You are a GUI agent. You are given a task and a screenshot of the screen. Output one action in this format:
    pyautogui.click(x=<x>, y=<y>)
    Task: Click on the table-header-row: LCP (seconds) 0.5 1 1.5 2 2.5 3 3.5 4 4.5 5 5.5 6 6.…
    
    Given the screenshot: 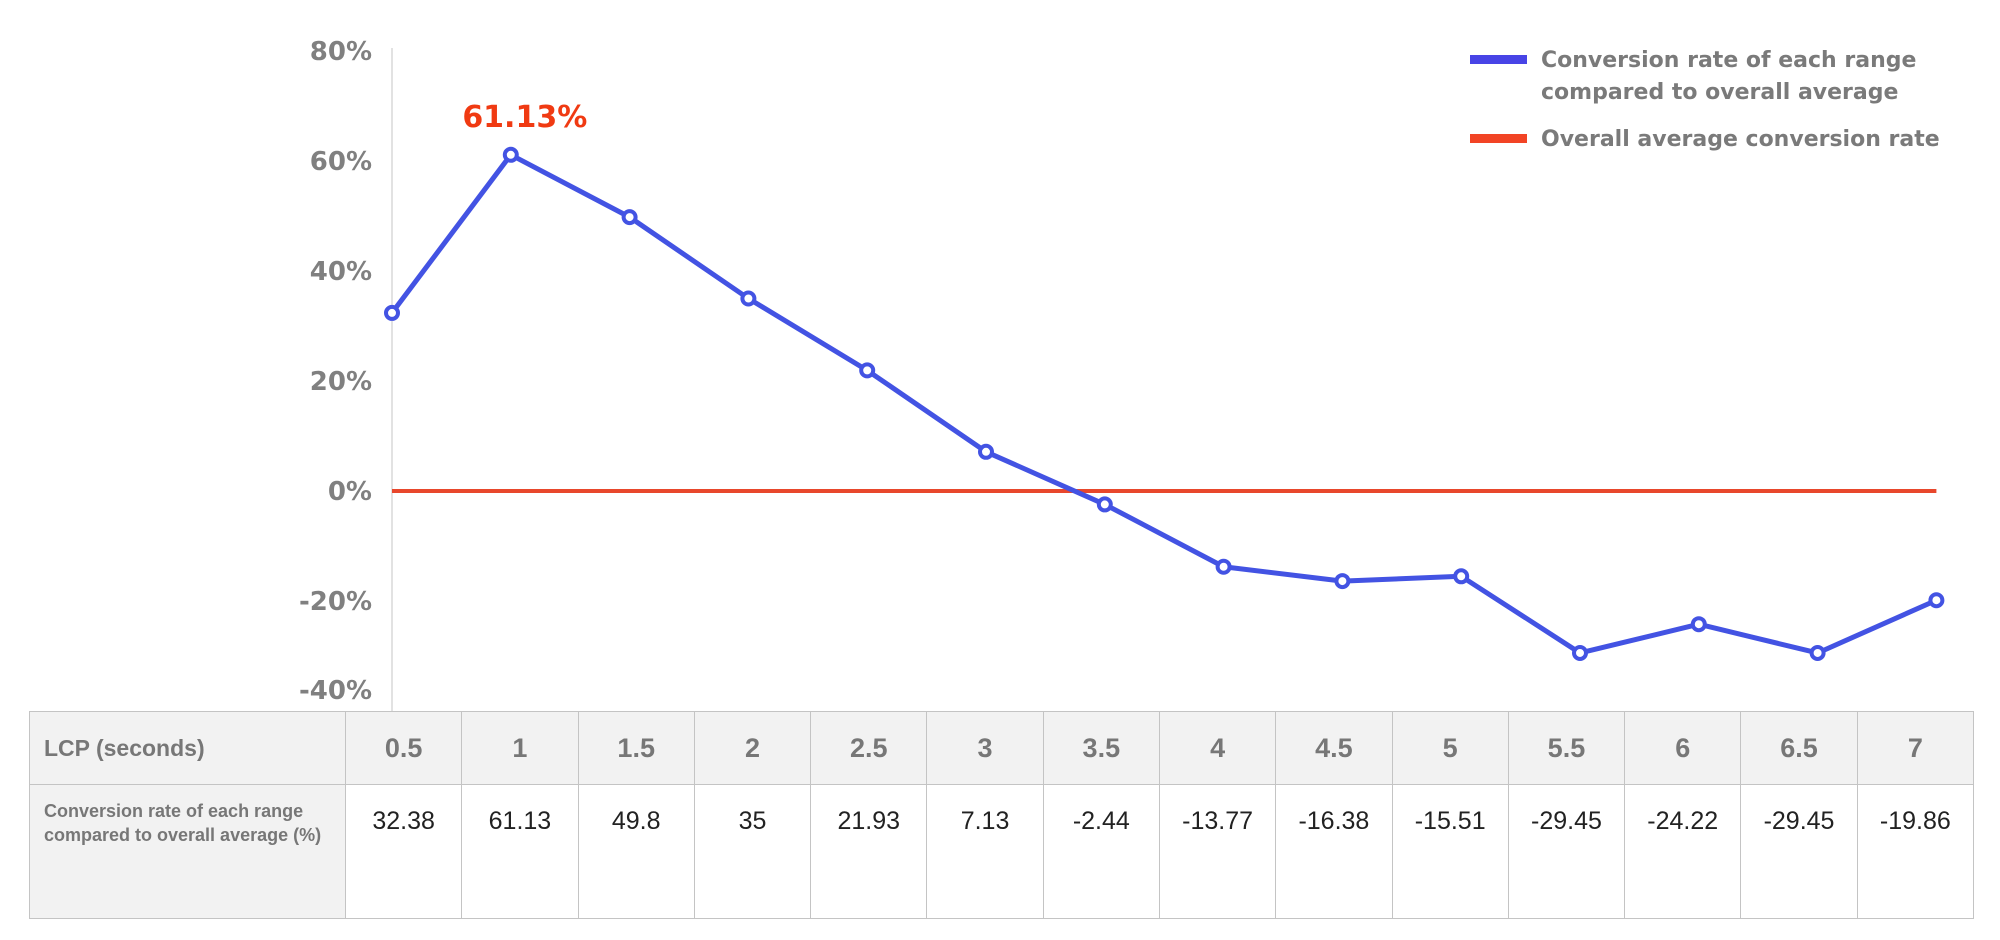 What is the action you would take?
    pyautogui.click(x=1002, y=748)
    